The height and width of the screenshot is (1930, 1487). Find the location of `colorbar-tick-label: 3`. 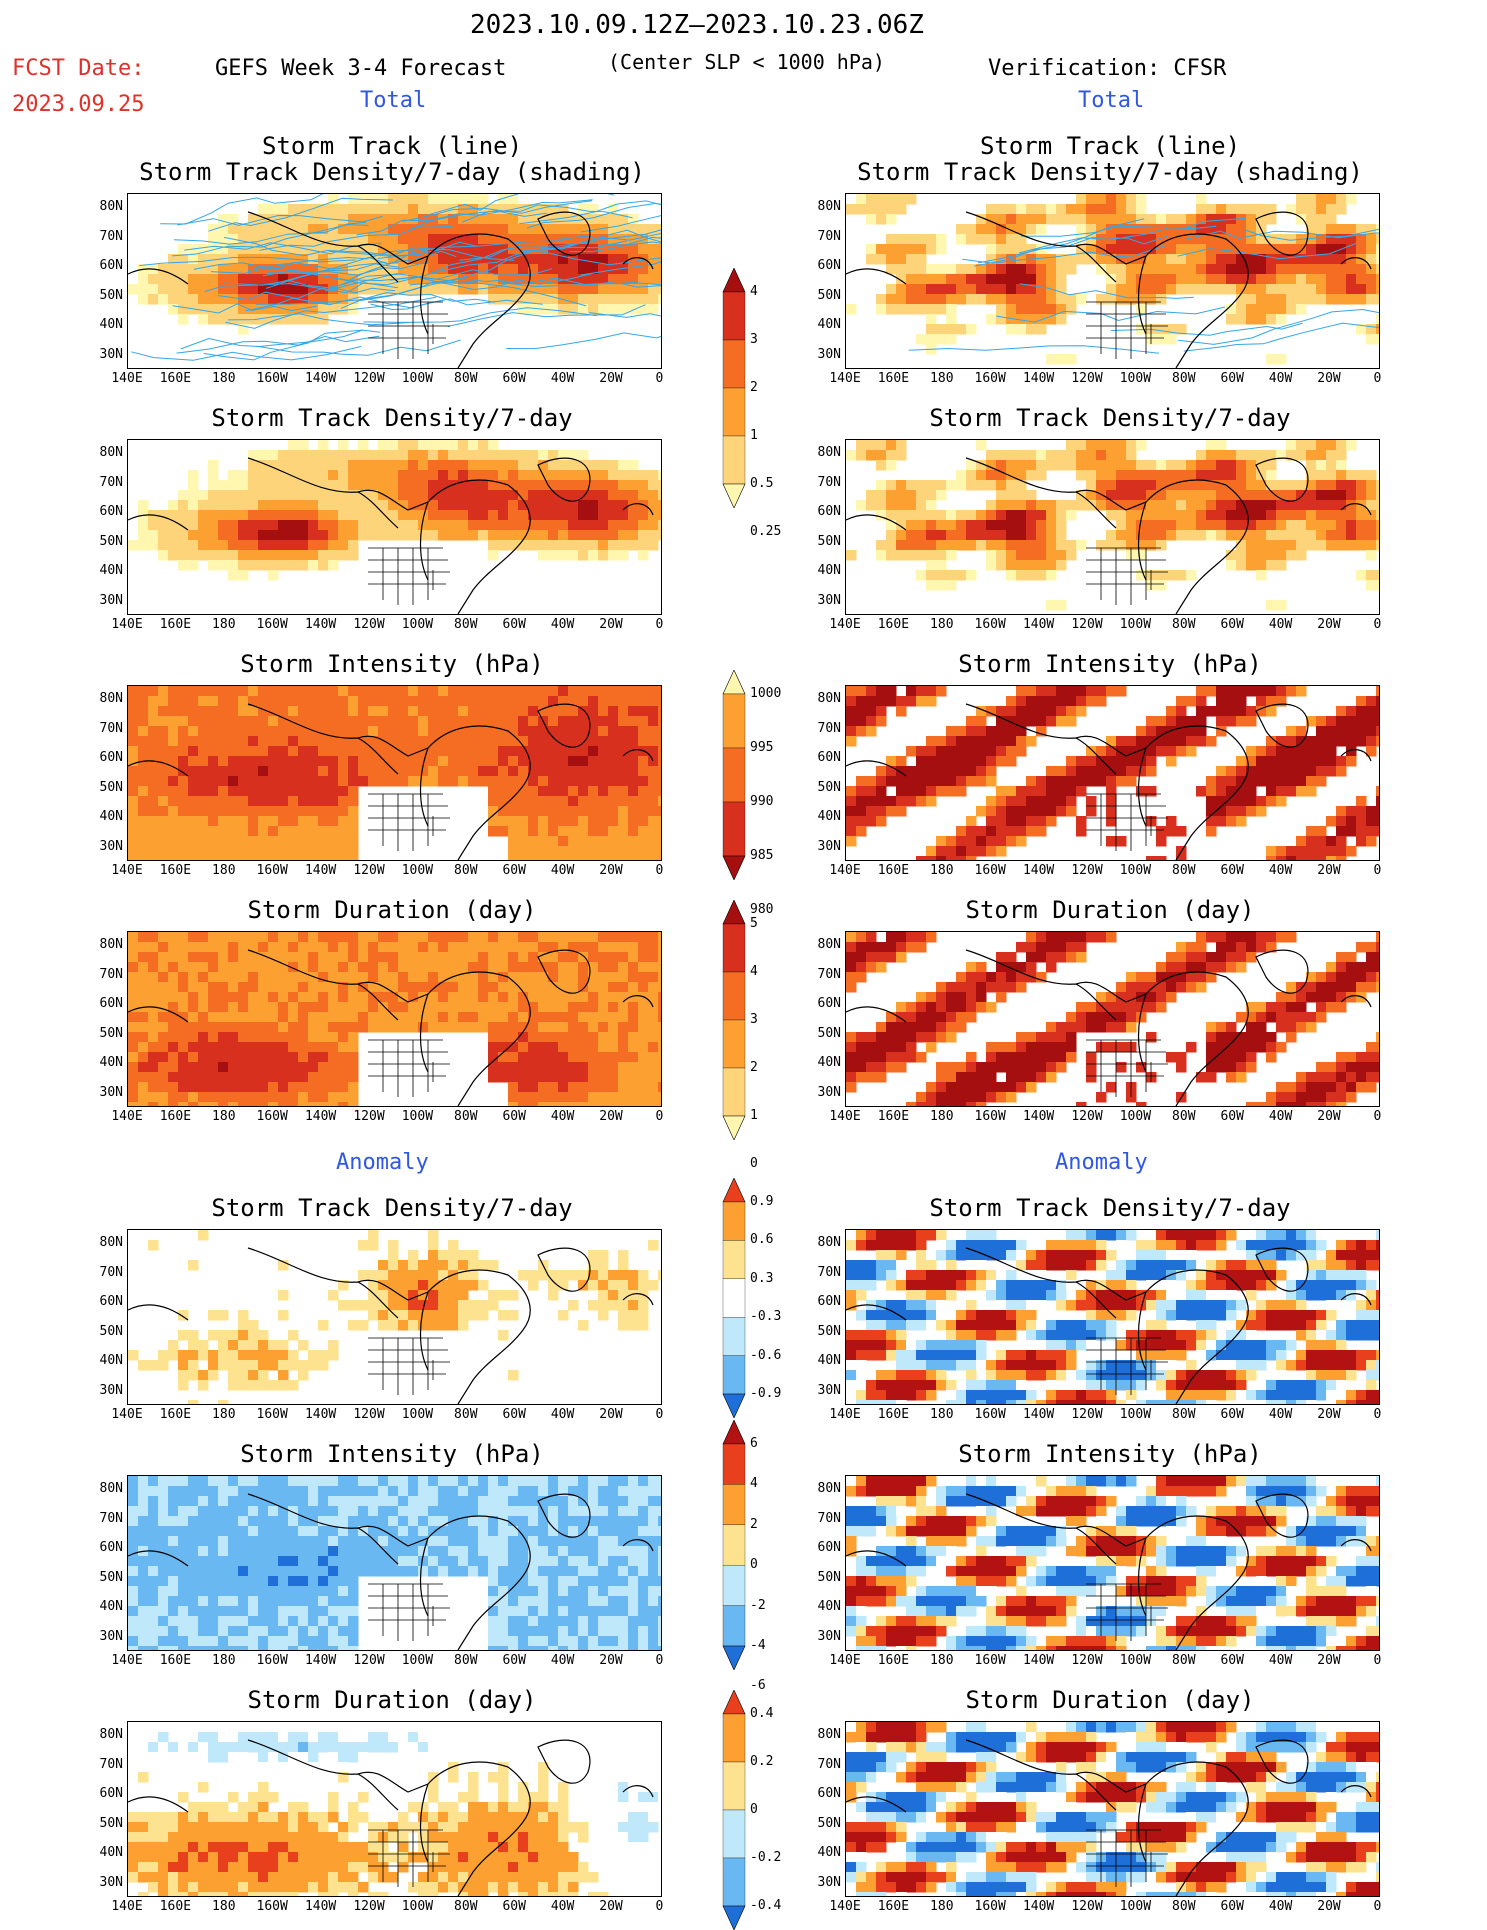

colorbar-tick-label: 3 is located at coordinates (754, 339).